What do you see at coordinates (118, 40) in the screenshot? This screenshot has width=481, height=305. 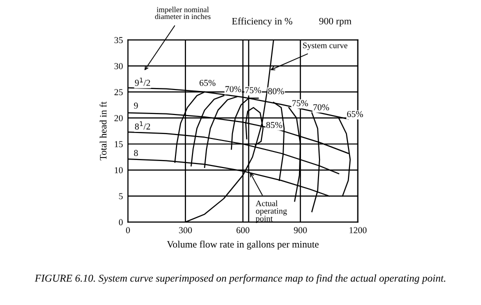 I see `y-tick-label: 35` at bounding box center [118, 40].